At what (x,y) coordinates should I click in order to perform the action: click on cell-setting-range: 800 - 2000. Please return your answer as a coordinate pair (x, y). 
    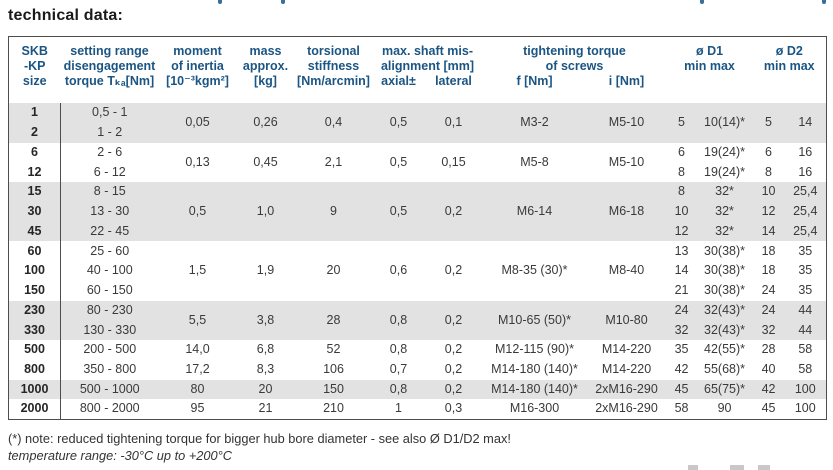
    Looking at the image, I should click on (109, 408).